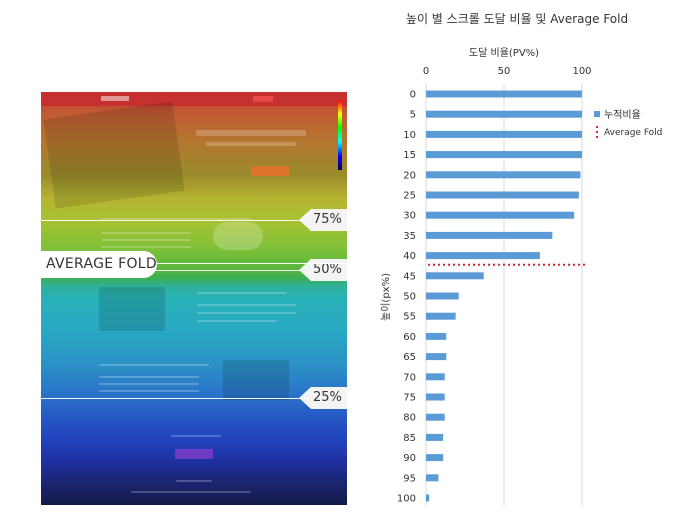 Image resolution: width=693 pixels, height=523 pixels. Describe the element at coordinates (251, 144) in the screenshot. I see `hero-subheading` at that location.